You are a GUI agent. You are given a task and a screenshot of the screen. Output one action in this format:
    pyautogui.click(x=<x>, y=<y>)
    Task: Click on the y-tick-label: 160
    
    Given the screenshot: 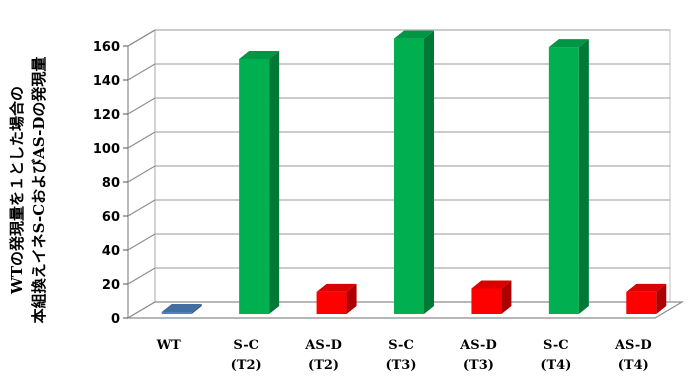 What is the action you would take?
    pyautogui.click(x=106, y=47)
    